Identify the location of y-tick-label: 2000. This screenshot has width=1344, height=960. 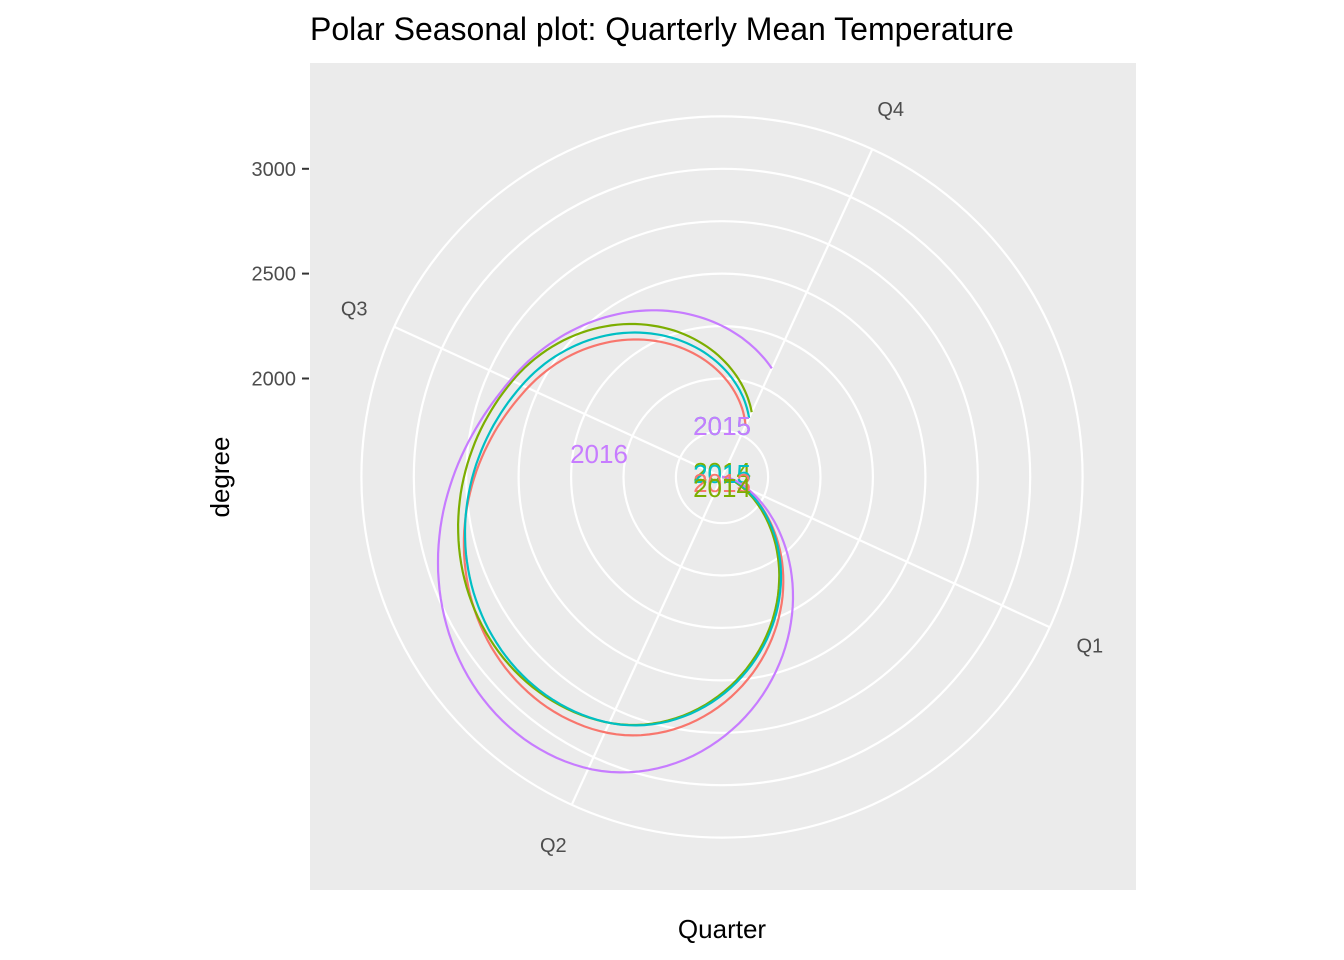
(274, 380).